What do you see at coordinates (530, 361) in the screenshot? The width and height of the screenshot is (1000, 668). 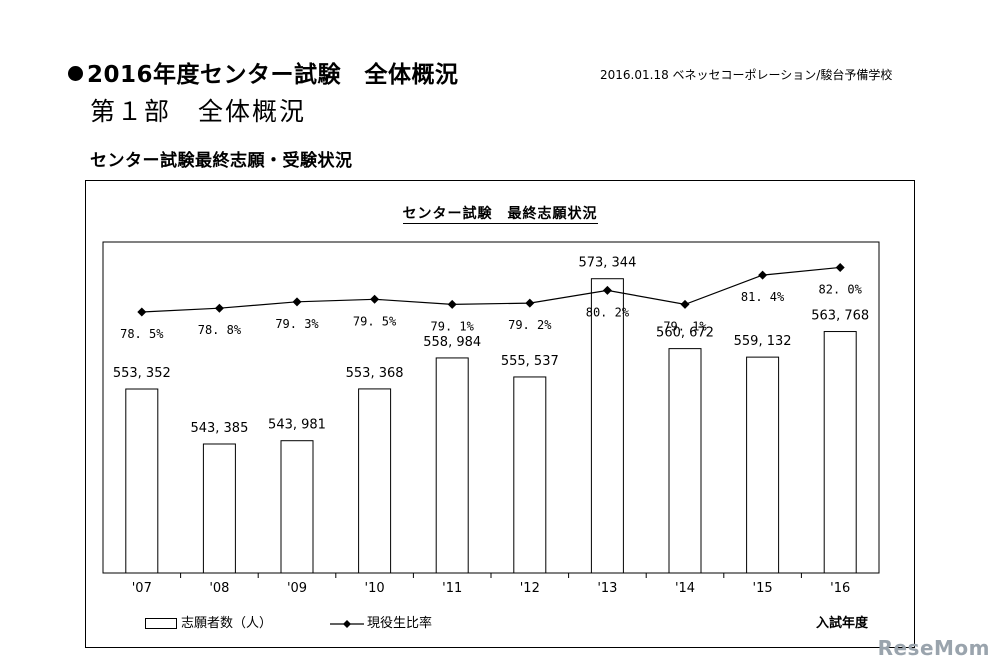 I see `bar-value-label: 555, 537` at bounding box center [530, 361].